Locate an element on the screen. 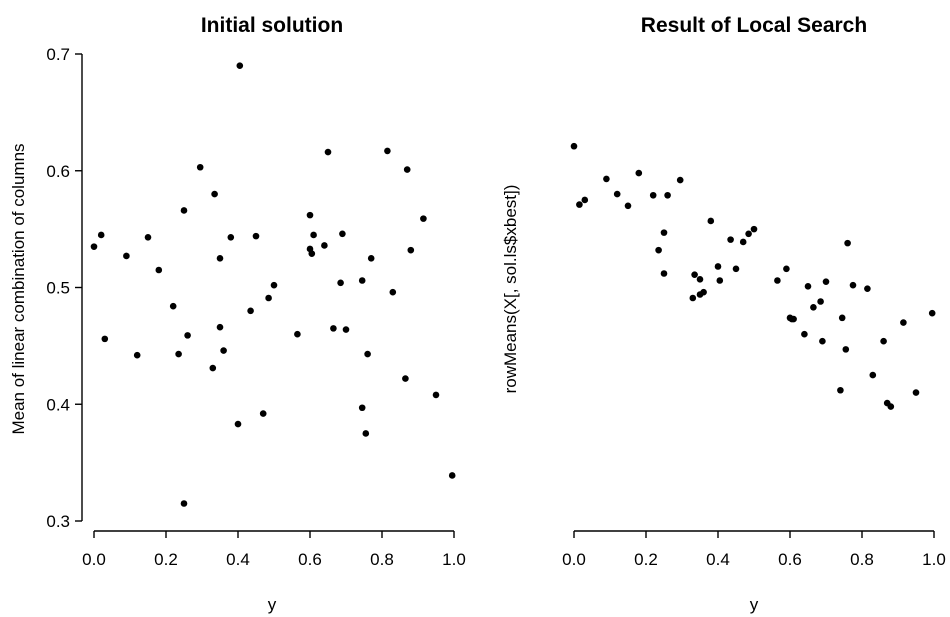 The image size is (950, 617). y-tick-label: 0.3 is located at coordinates (58, 521).